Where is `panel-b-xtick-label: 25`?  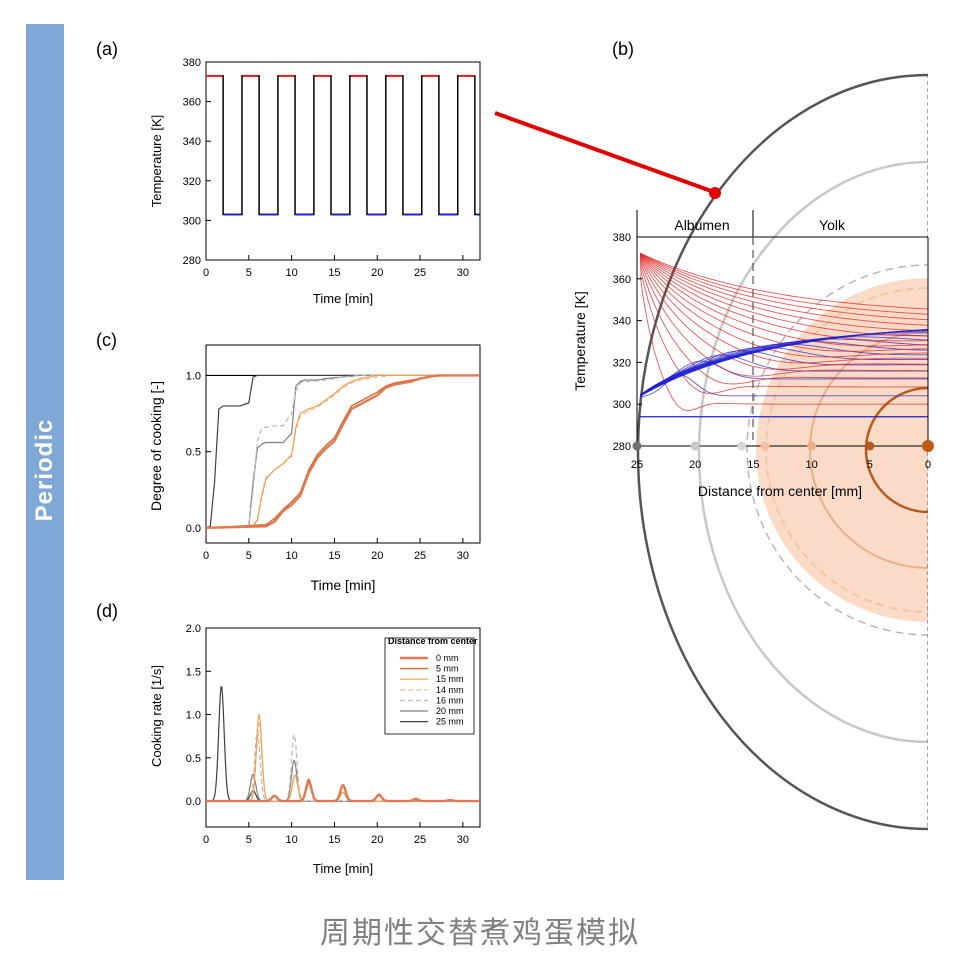 panel-b-xtick-label: 25 is located at coordinates (637, 465).